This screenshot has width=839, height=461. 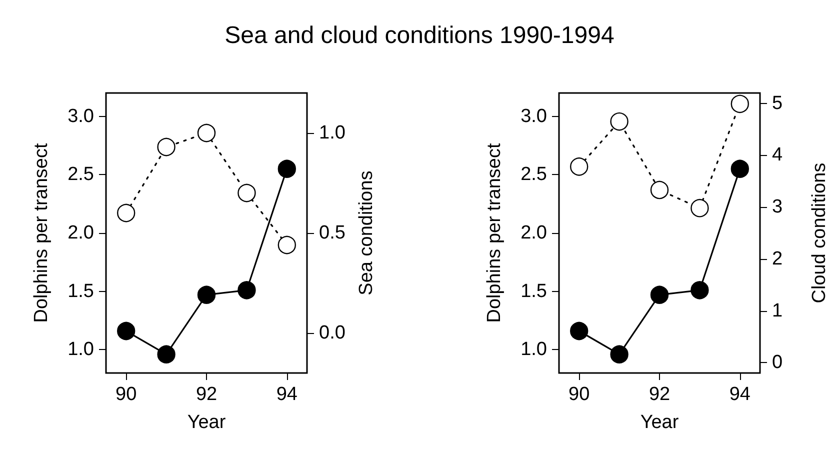 I want to click on y2-tick-label: 1.0, so click(x=332, y=133).